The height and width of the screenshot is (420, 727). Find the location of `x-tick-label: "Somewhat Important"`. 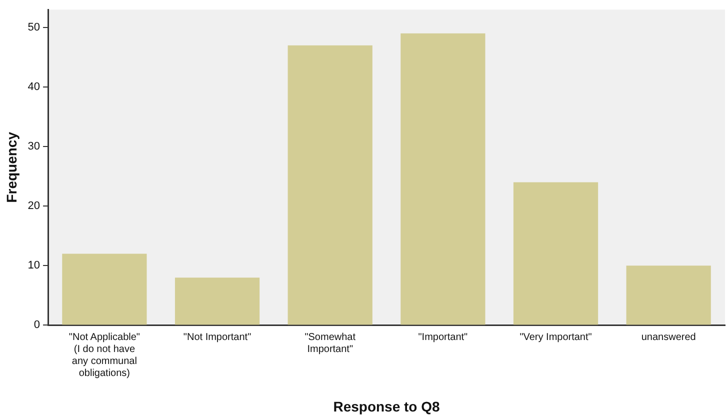

x-tick-label: "Somewhat Important" is located at coordinates (330, 343).